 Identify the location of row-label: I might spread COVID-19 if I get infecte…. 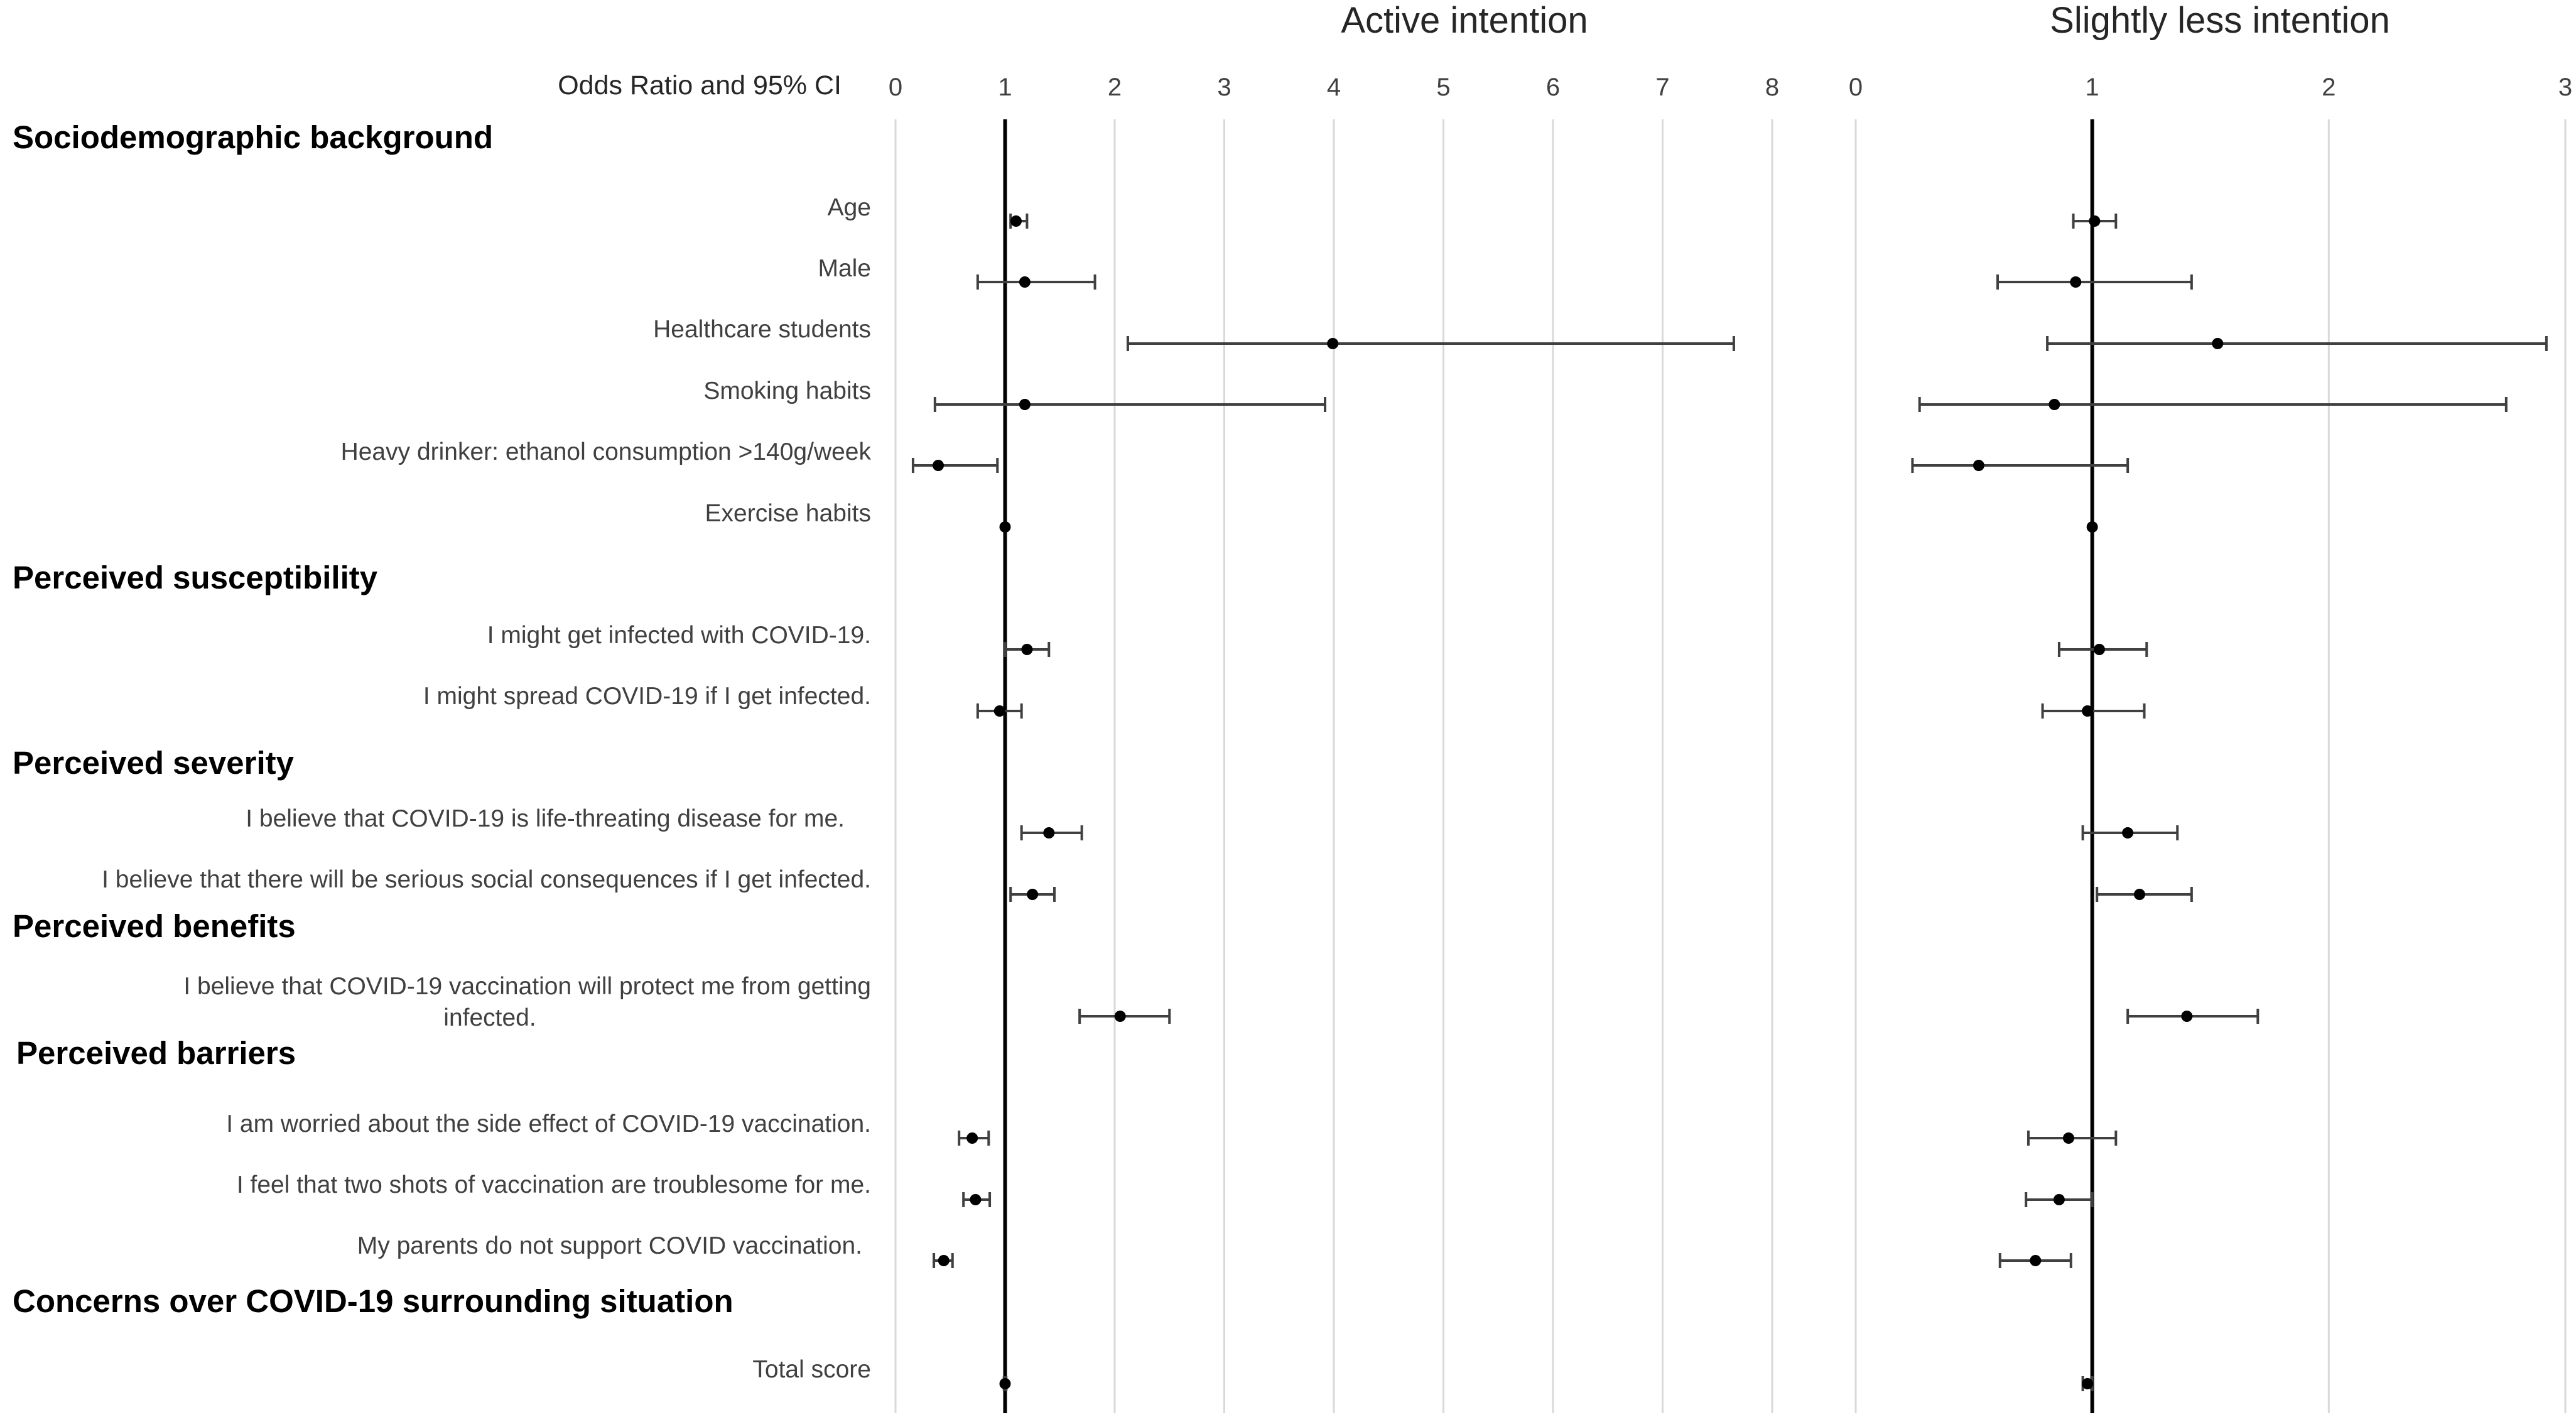
(647, 696).